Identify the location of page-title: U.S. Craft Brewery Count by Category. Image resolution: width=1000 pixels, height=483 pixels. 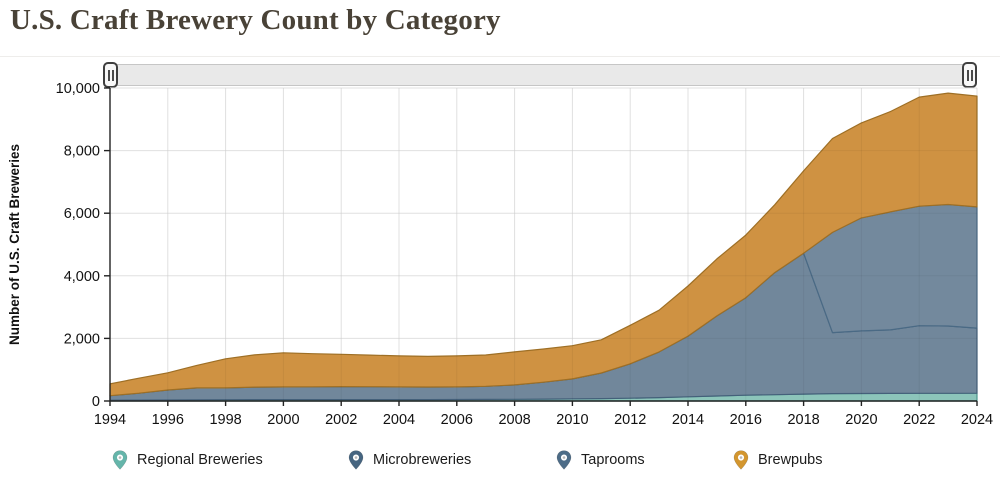
(255, 20).